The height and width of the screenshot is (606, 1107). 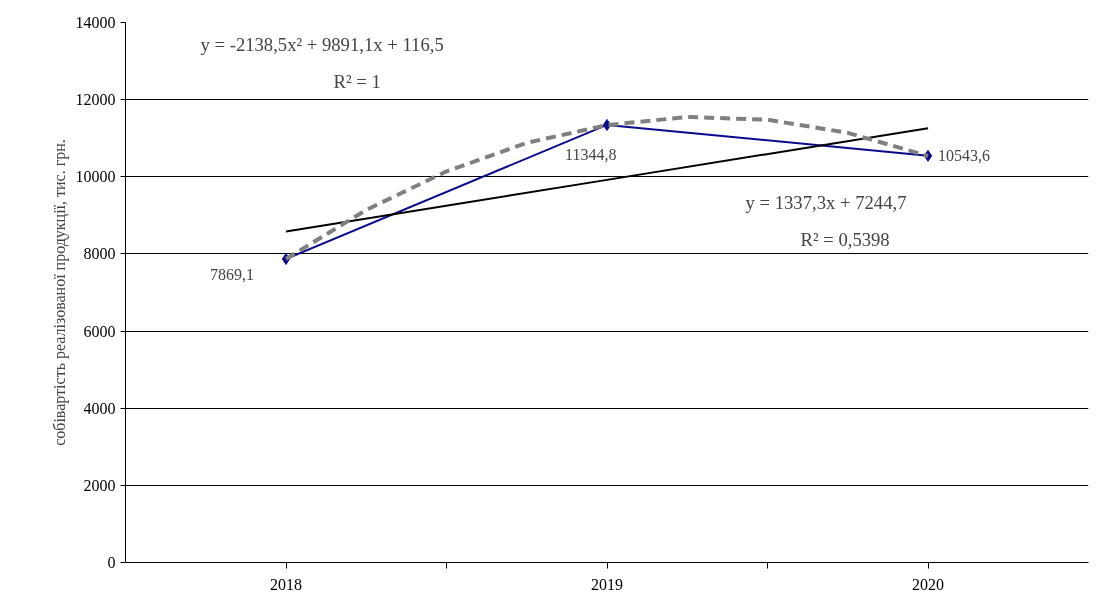 I want to click on y-tick-label: 14000, so click(x=95, y=22).